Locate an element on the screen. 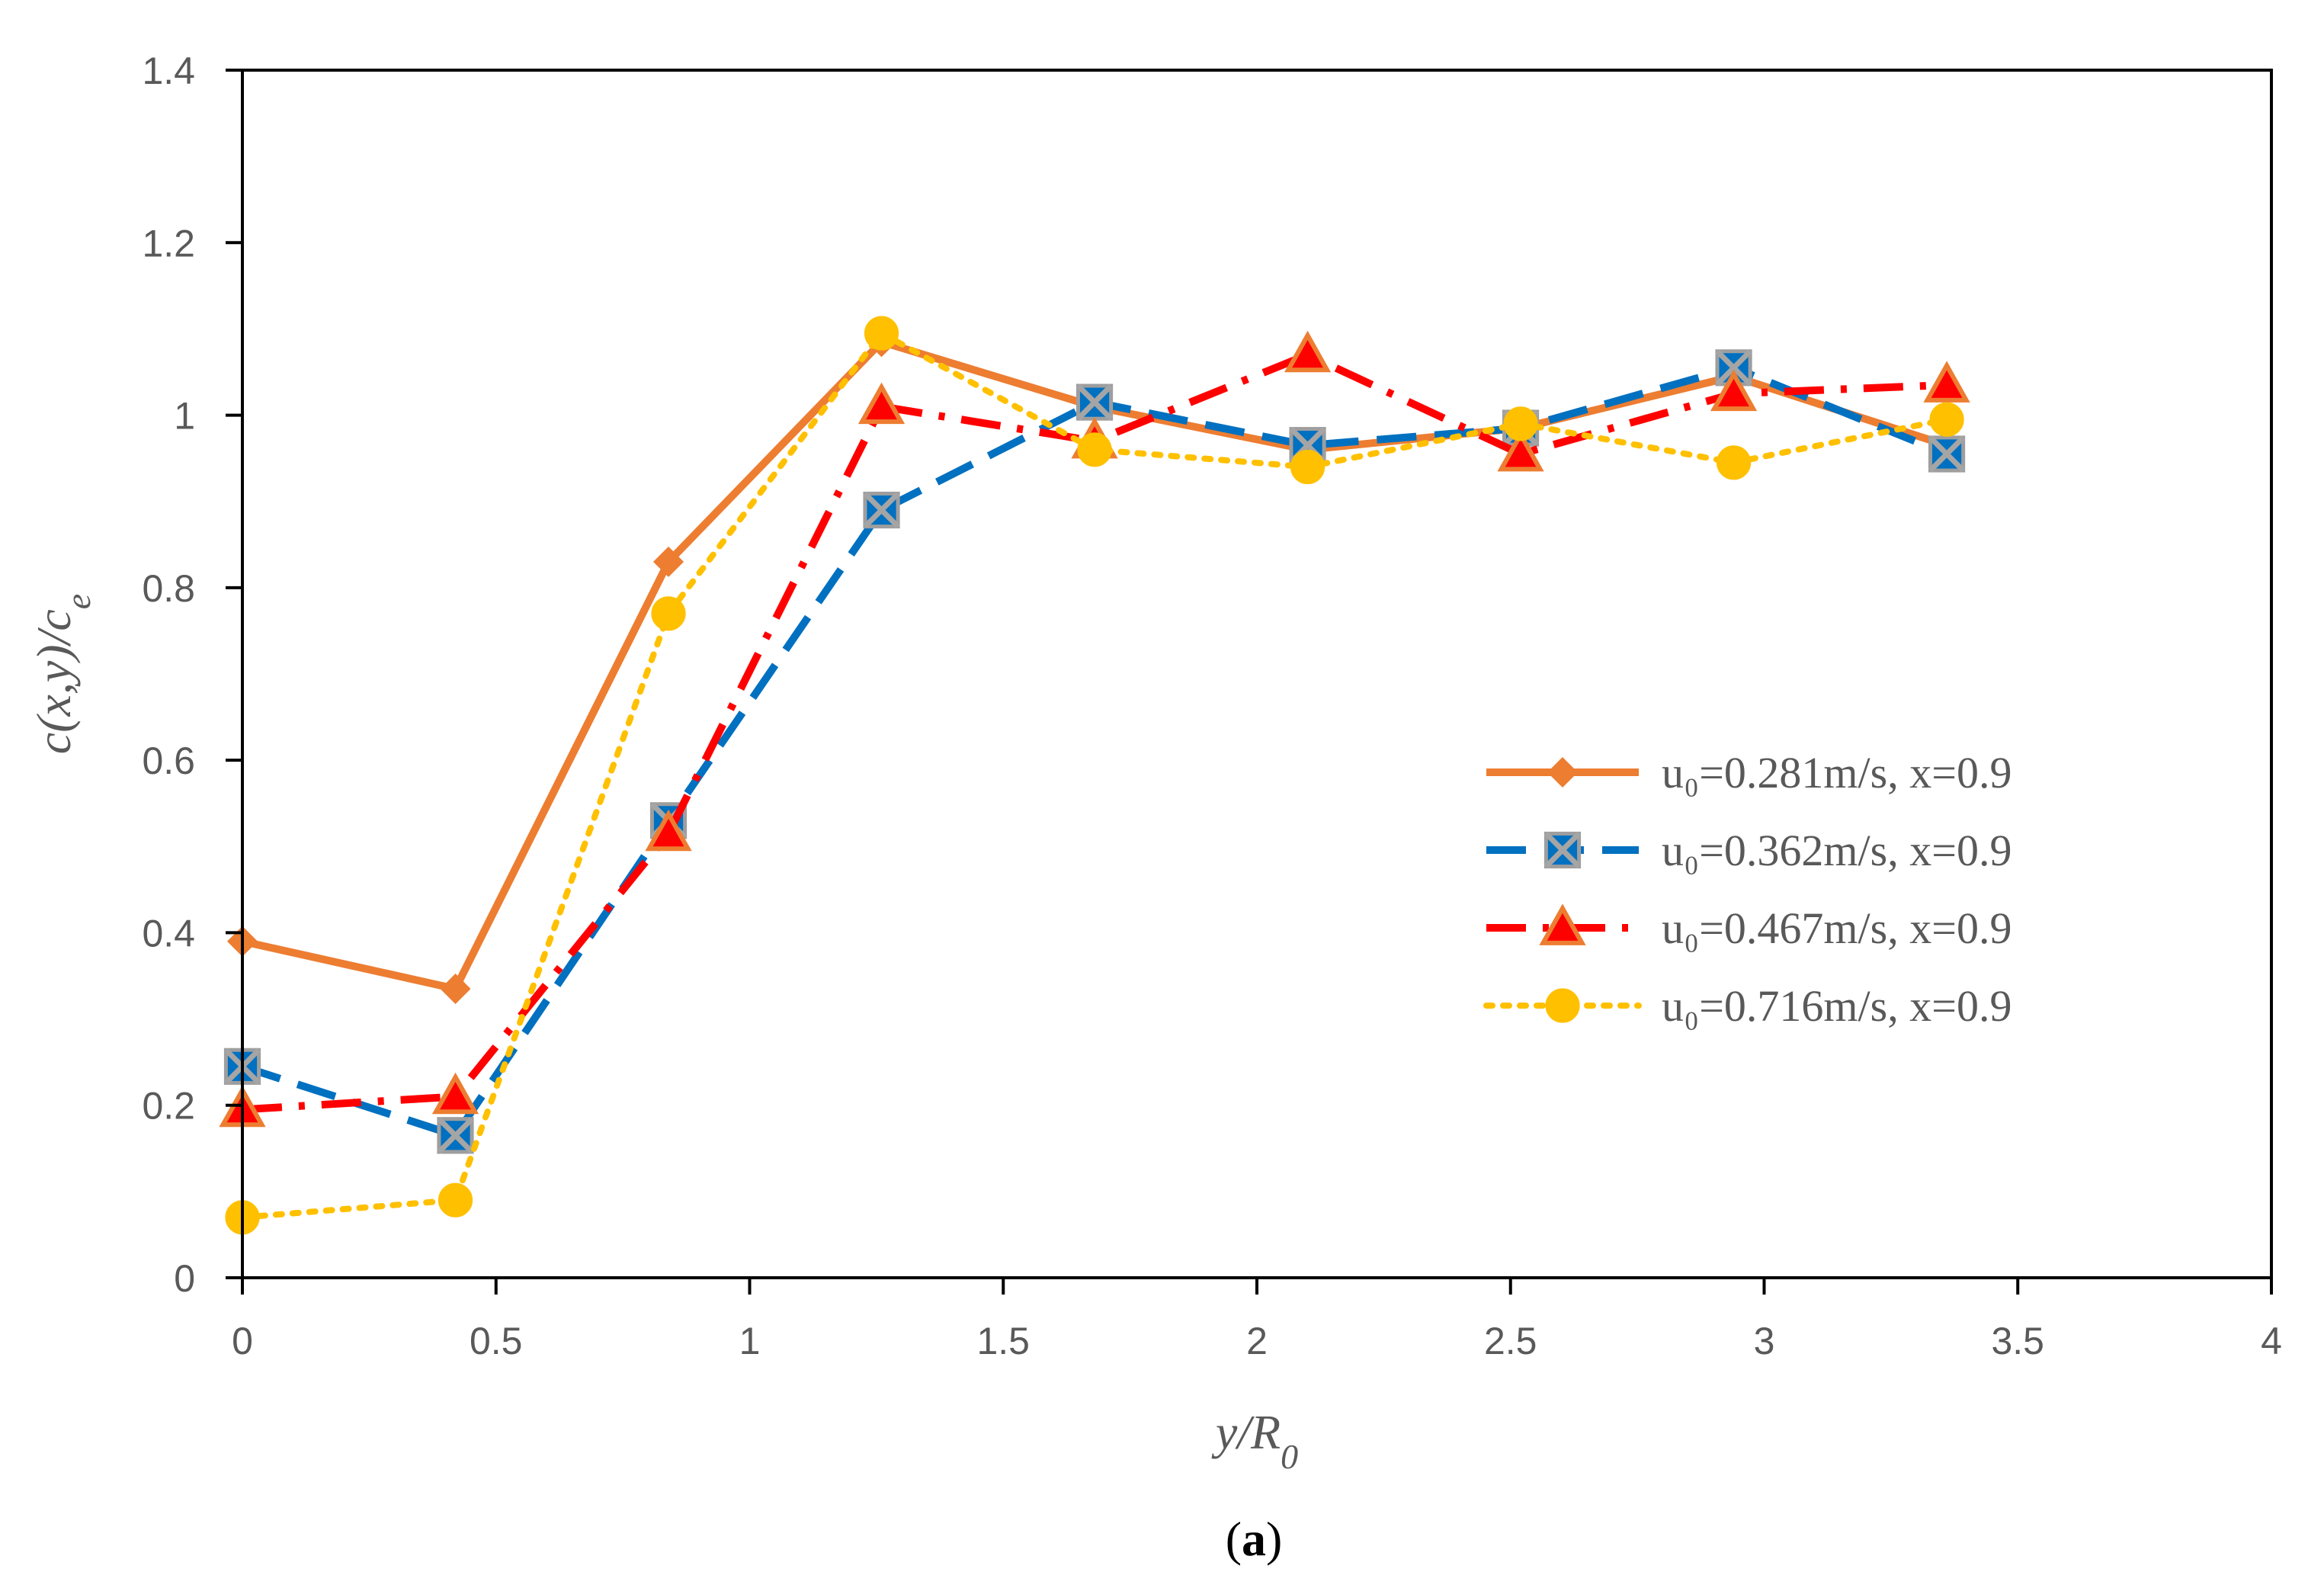 The height and width of the screenshot is (1585, 2324). legend-label: u₀=0.362m/s, x=0.9 is located at coordinates (1836, 850).